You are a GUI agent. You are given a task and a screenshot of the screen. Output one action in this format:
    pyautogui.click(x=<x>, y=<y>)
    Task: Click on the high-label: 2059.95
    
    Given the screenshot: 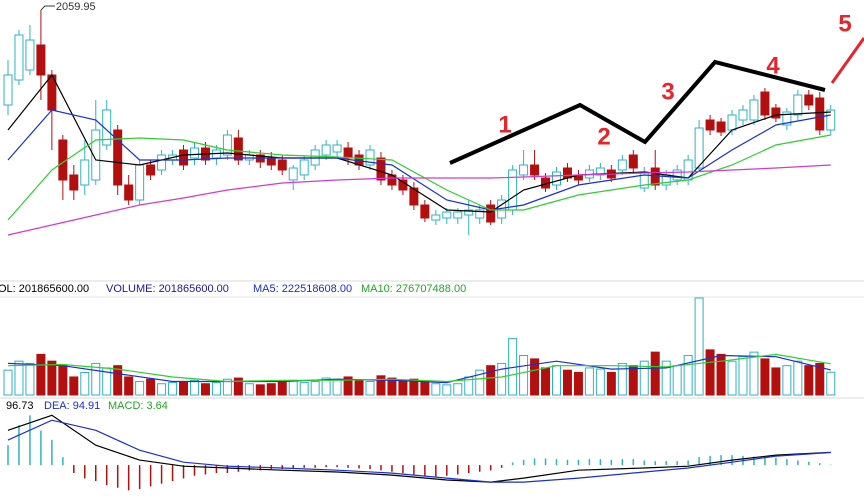 What is the action you would take?
    pyautogui.click(x=76, y=7)
    